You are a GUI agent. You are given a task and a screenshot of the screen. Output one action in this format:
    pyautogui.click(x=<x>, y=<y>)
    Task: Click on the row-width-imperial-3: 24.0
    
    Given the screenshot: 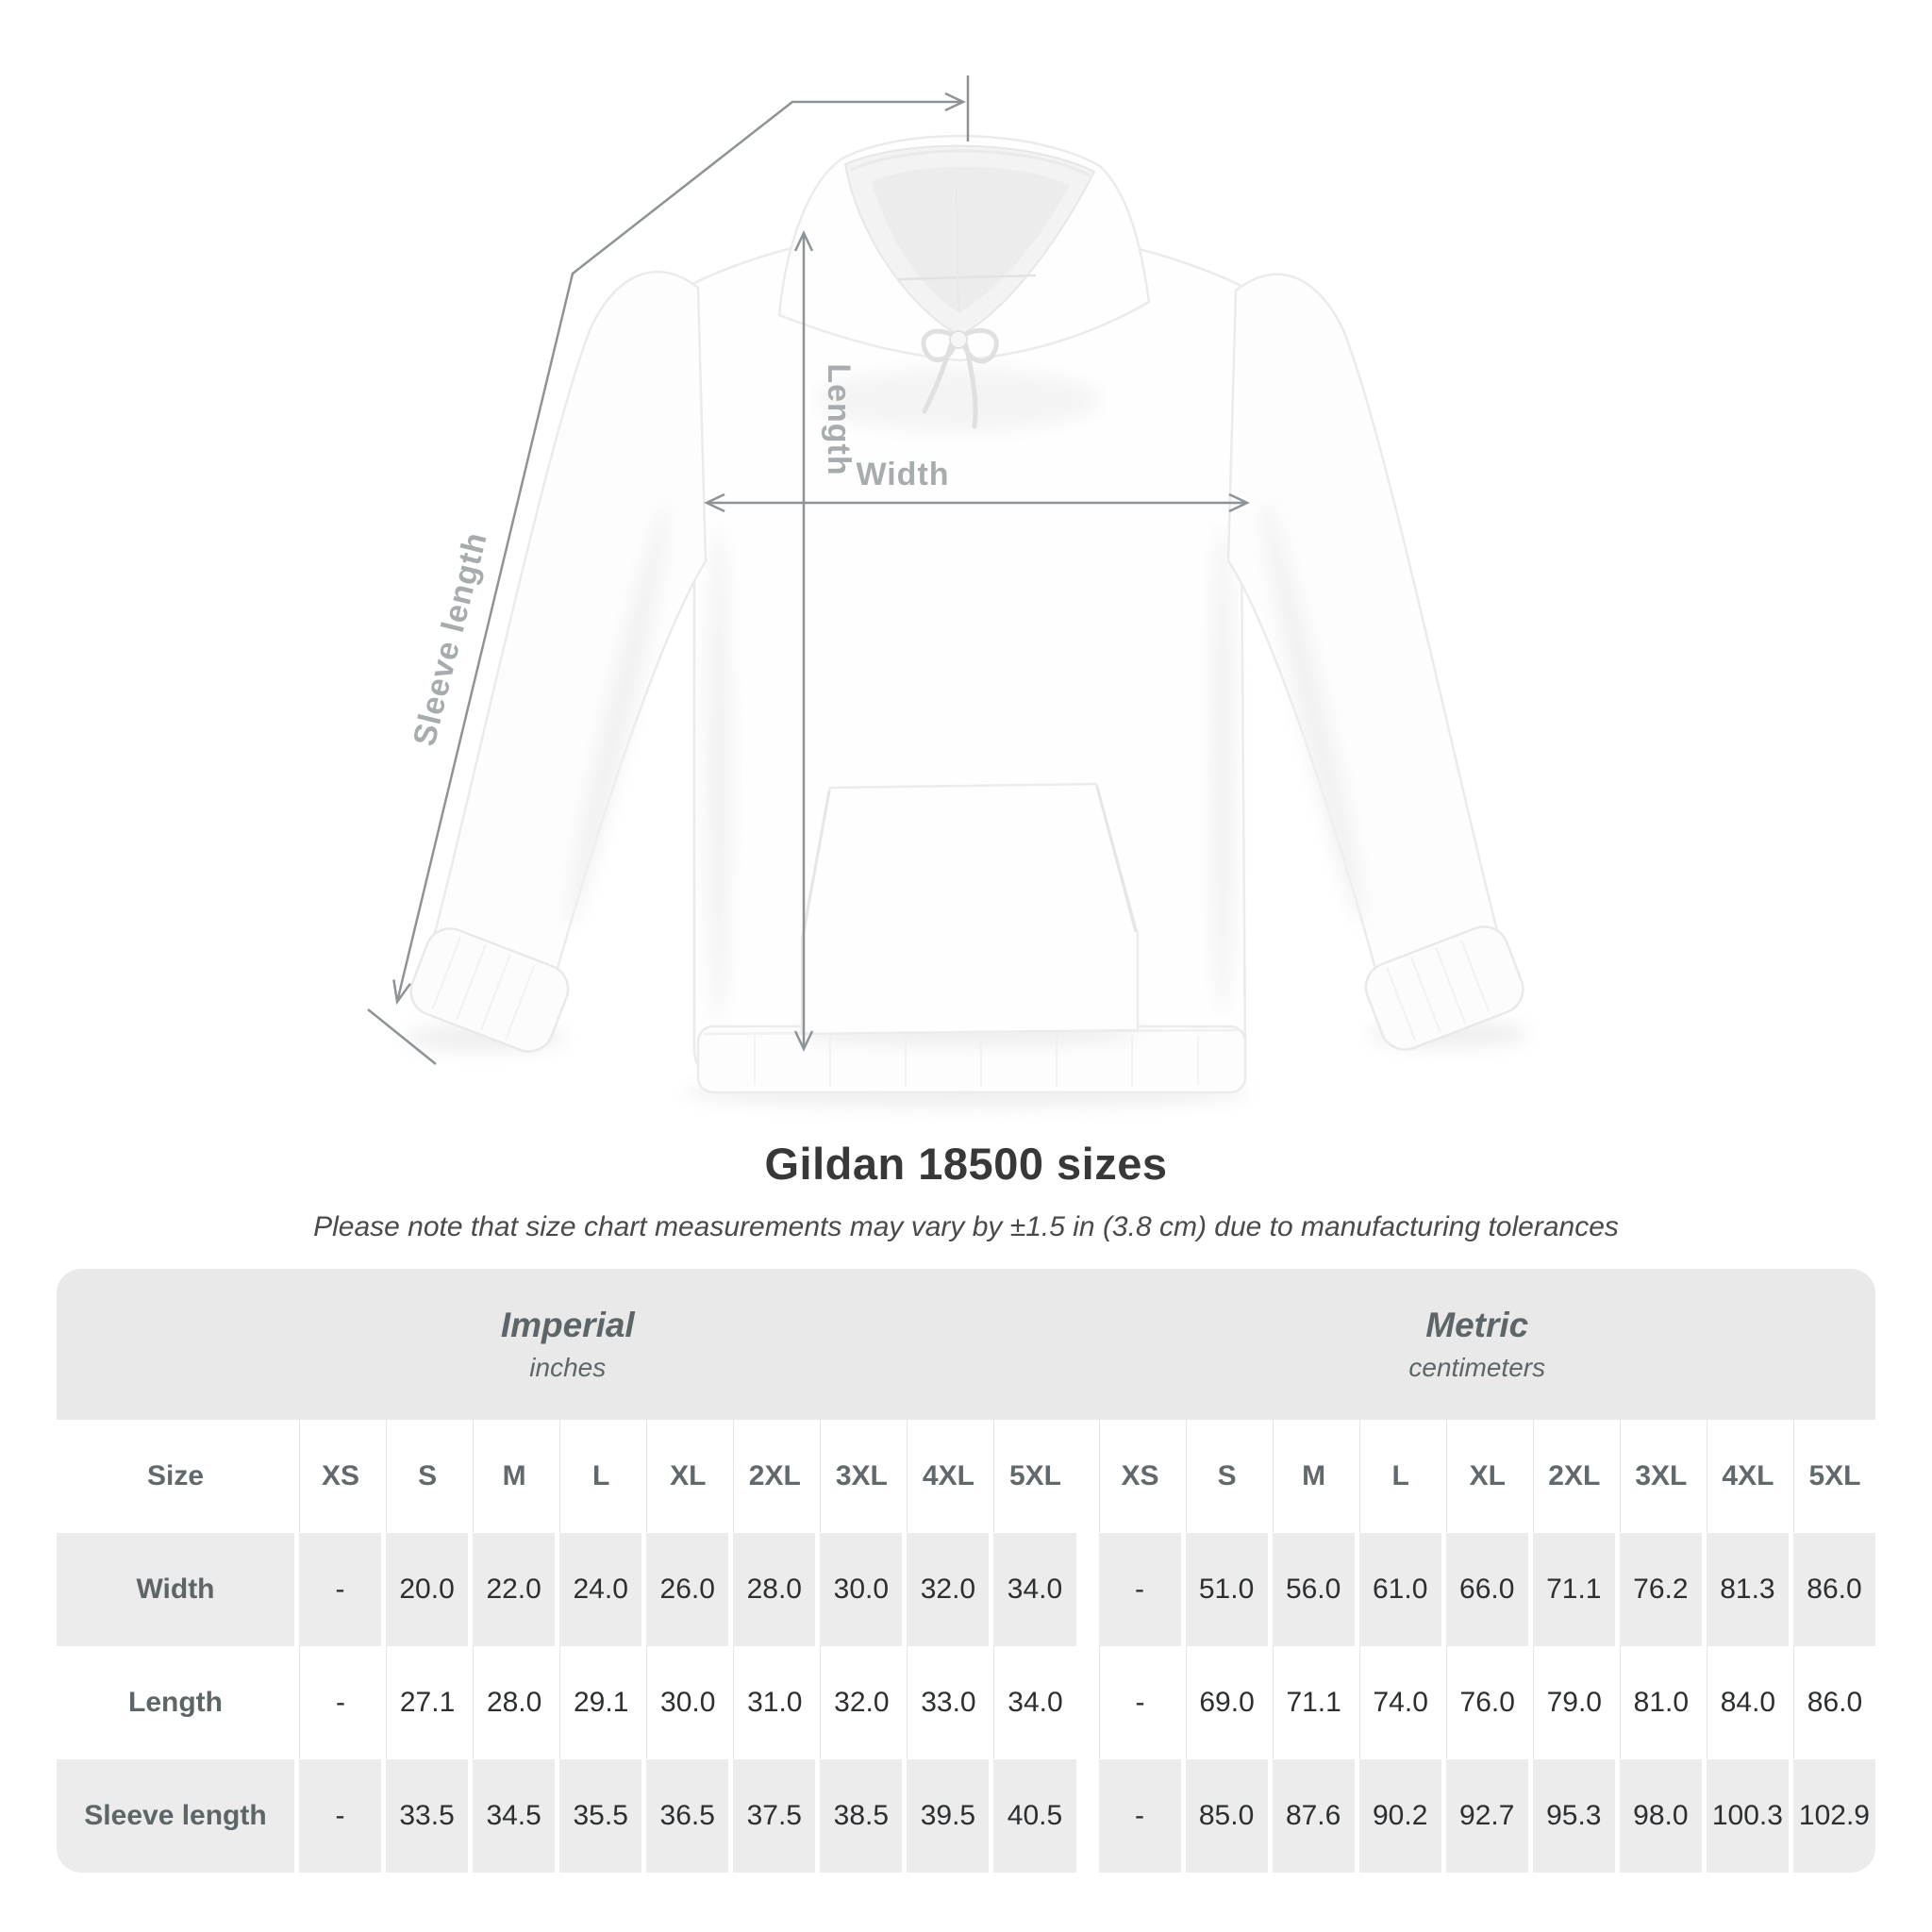 What is the action you would take?
    pyautogui.click(x=600, y=1589)
    